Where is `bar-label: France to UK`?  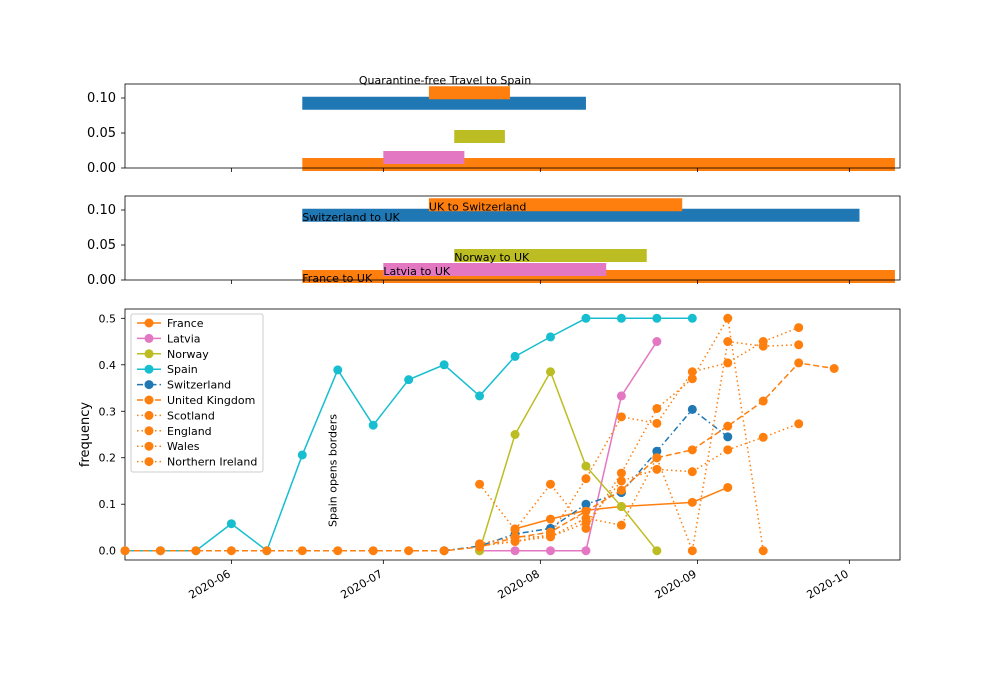
bar-label: France to UK is located at coordinates (337, 278).